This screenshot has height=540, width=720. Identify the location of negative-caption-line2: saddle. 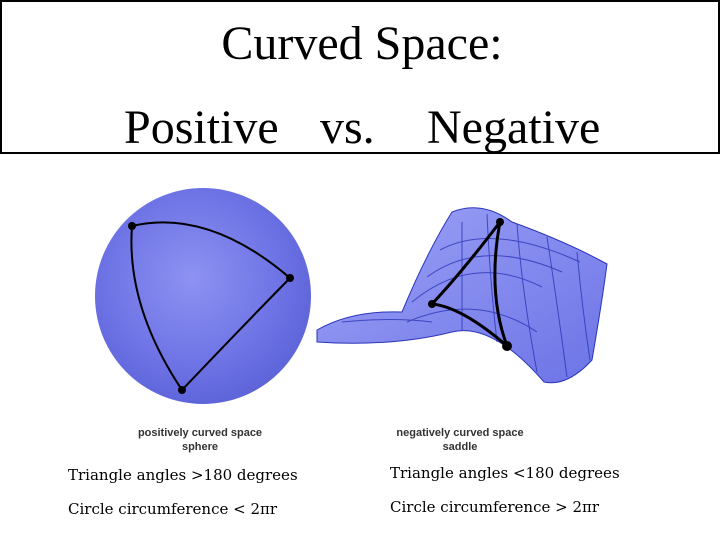
(460, 447).